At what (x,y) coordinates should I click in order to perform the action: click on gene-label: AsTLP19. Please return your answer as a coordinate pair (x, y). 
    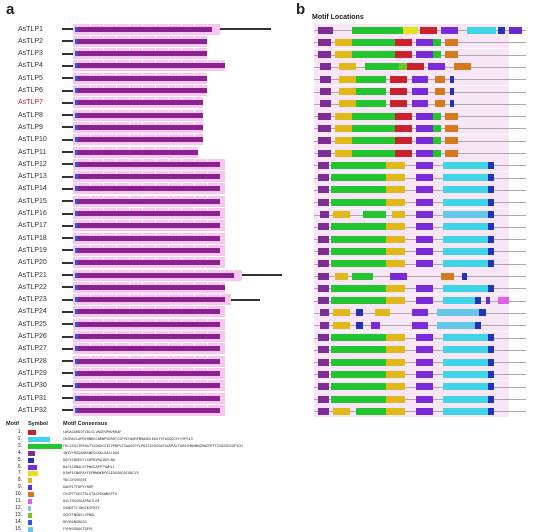
    Looking at the image, I should click on (32, 250).